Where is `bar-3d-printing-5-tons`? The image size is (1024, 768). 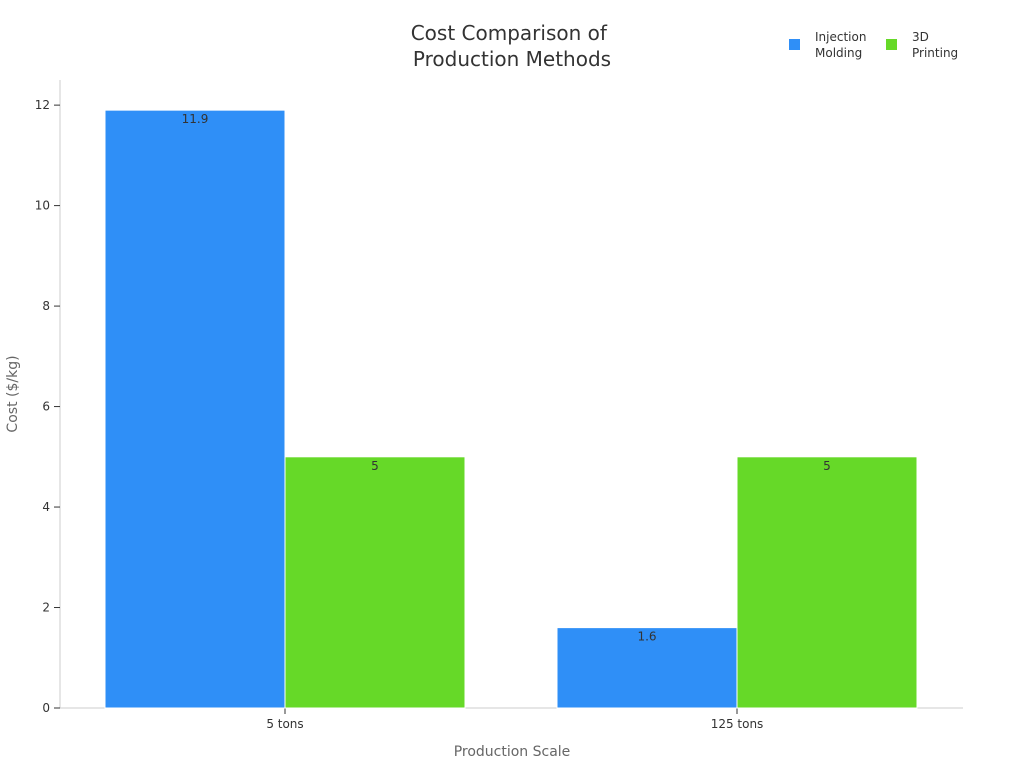
bar-3d-printing-5-tons is located at coordinates (375, 582).